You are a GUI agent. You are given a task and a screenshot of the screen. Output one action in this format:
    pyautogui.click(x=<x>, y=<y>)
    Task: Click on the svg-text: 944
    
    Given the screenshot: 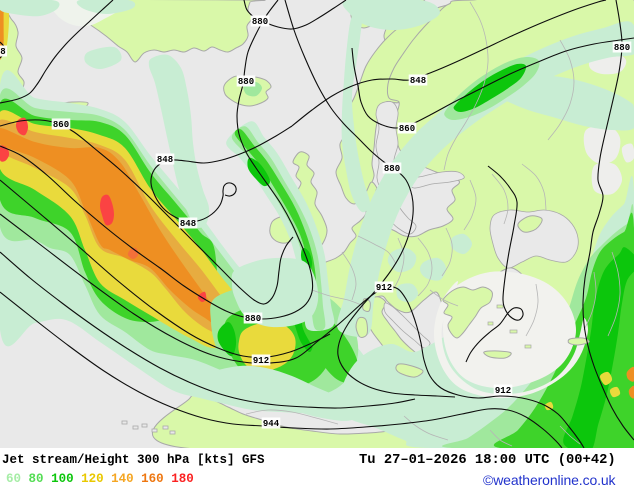 What is the action you would take?
    pyautogui.click(x=271, y=424)
    